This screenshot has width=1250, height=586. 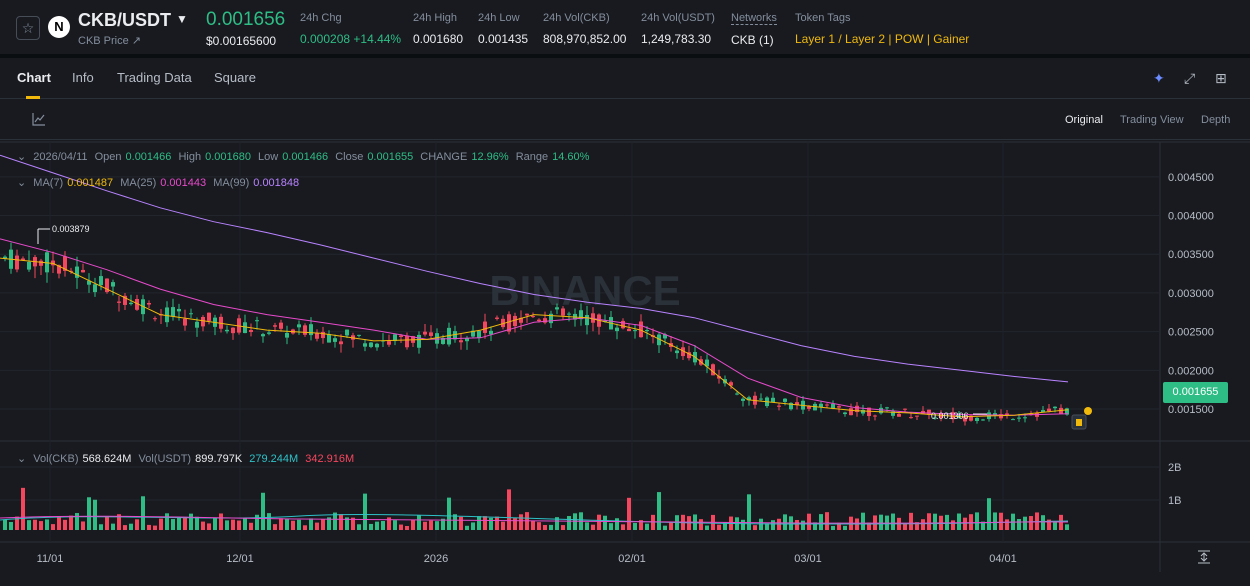 I want to click on time-tick-label: 04/01, so click(x=1003, y=559).